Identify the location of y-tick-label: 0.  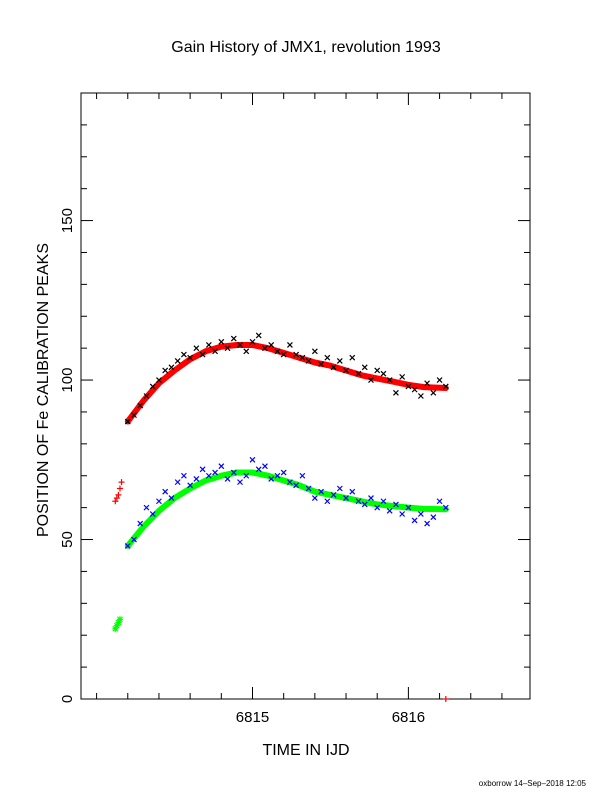
(67, 699).